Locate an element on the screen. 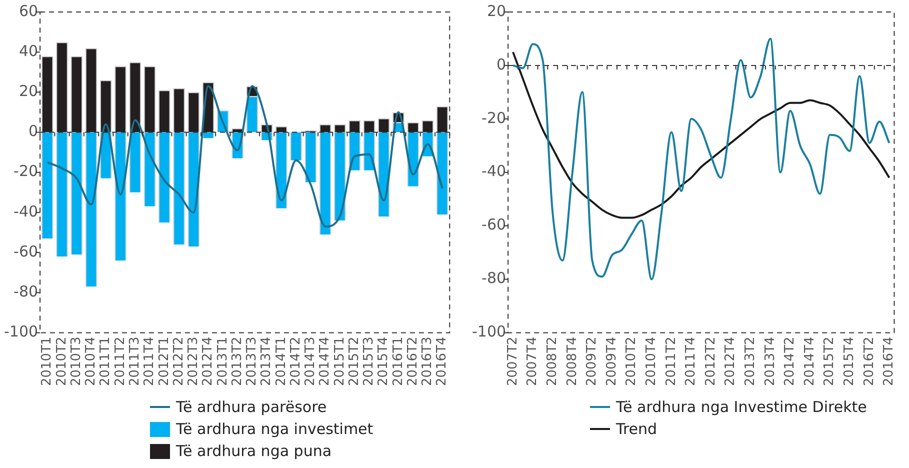 Image resolution: width=909 pixels, height=468 pixels. x-tick-label: 2012T3 is located at coordinates (194, 361).